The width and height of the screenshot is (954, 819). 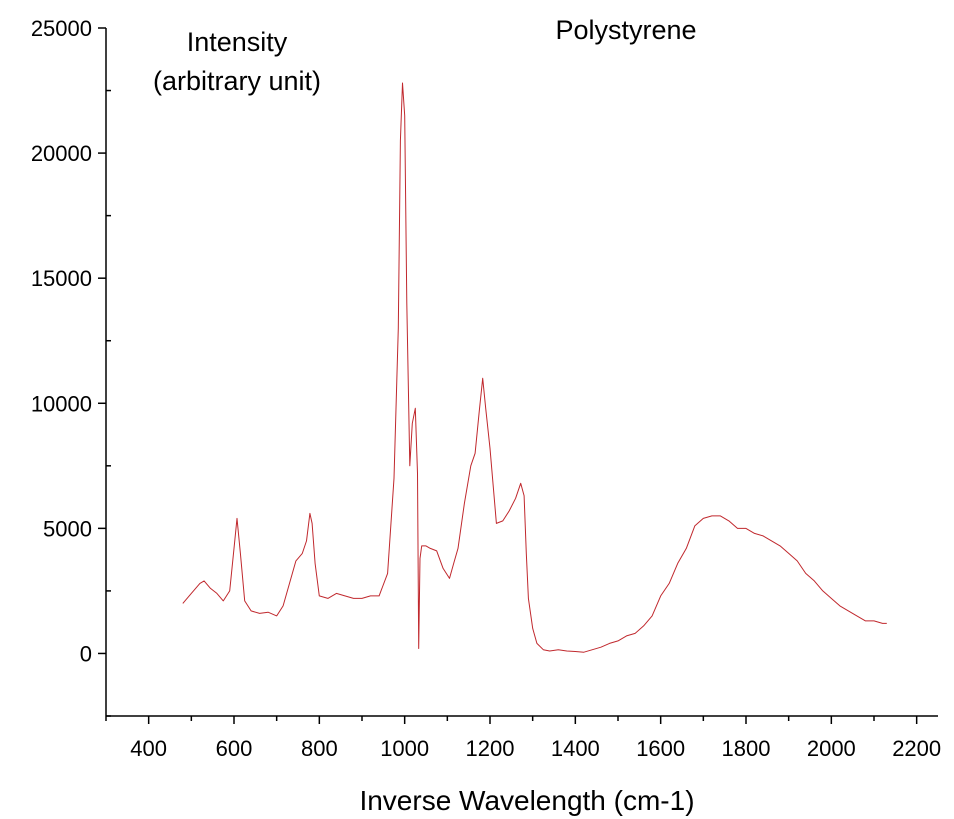 I want to click on x-tick-label: 600, so click(x=234, y=748).